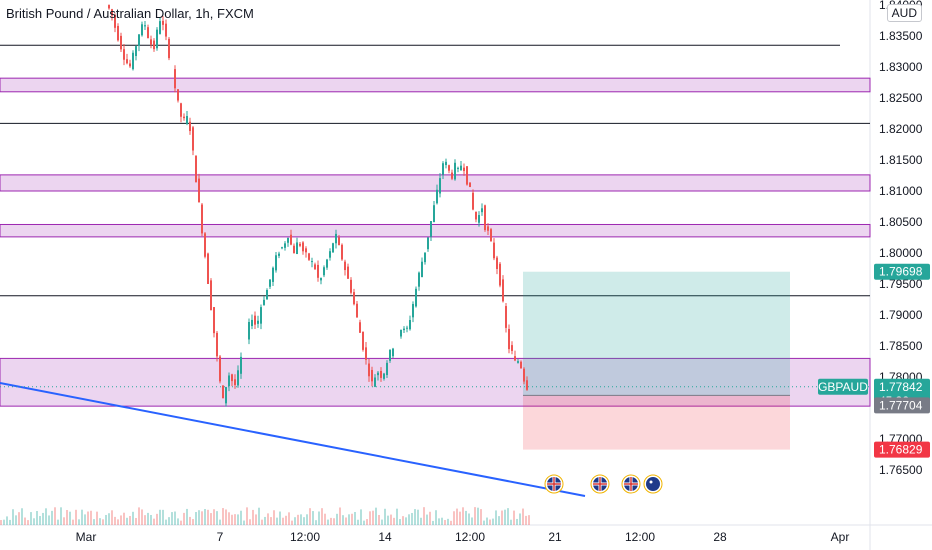  I want to click on x-tick-label: 7, so click(220, 537).